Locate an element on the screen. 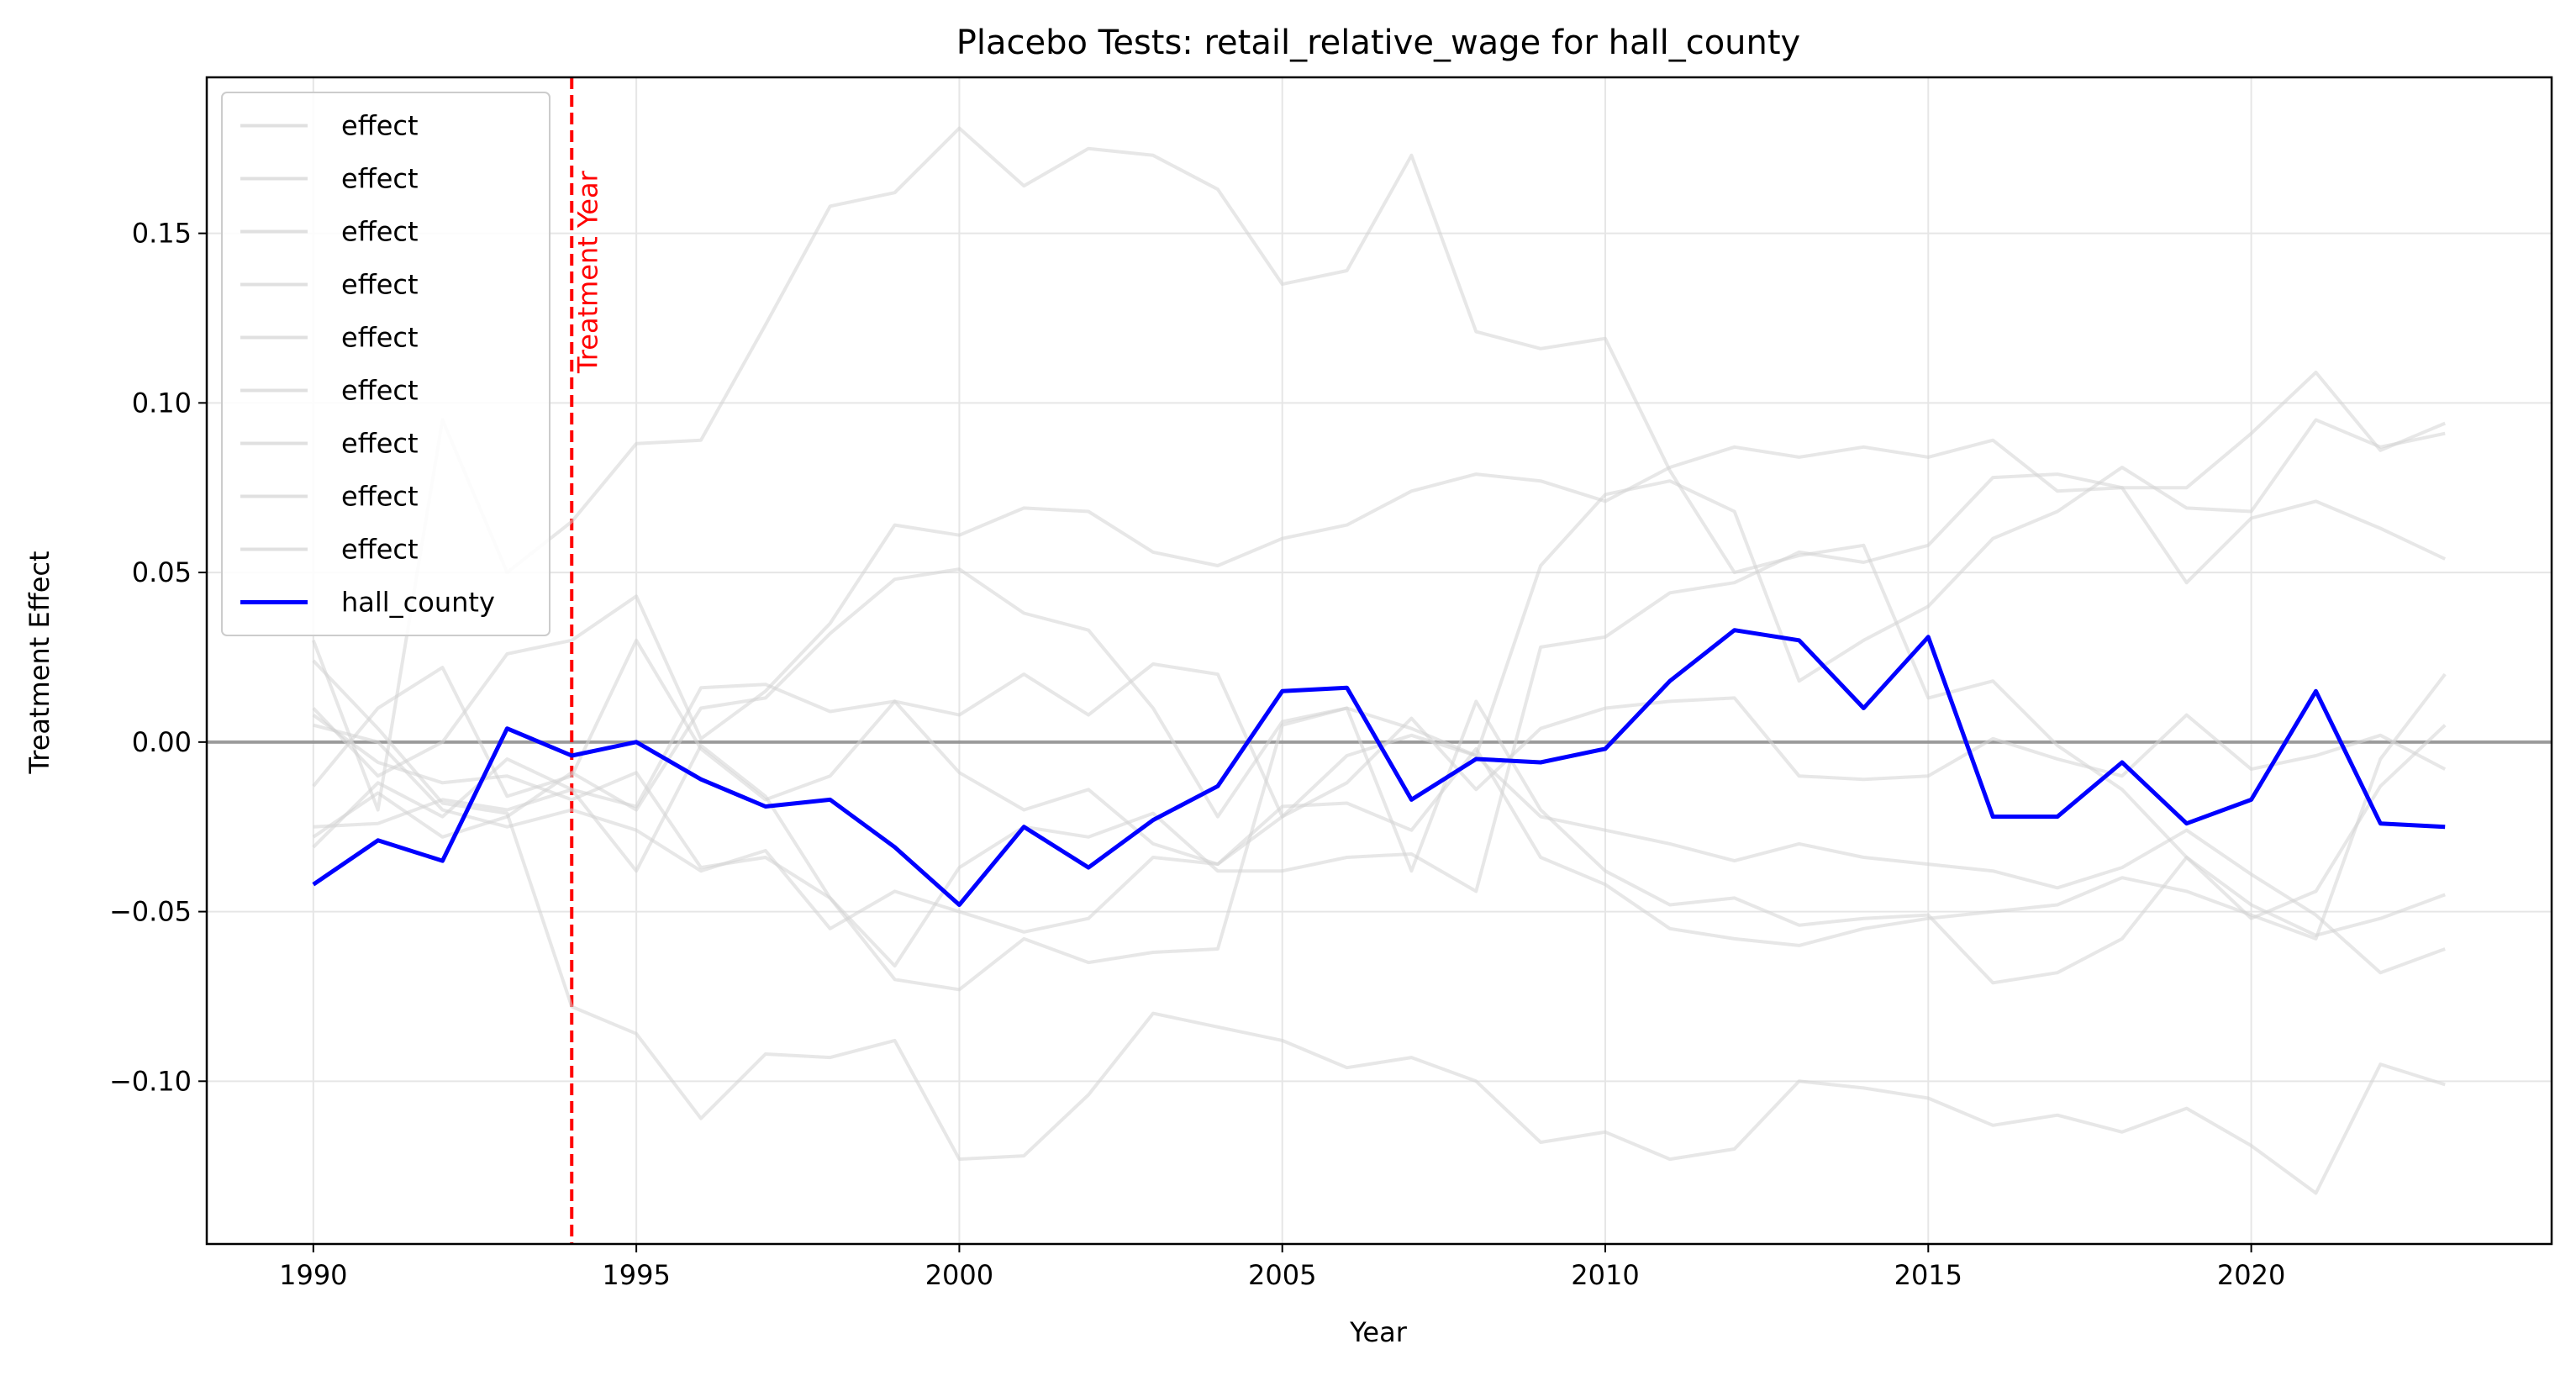  x-tick-label-2020: 2020 is located at coordinates (2251, 1275).